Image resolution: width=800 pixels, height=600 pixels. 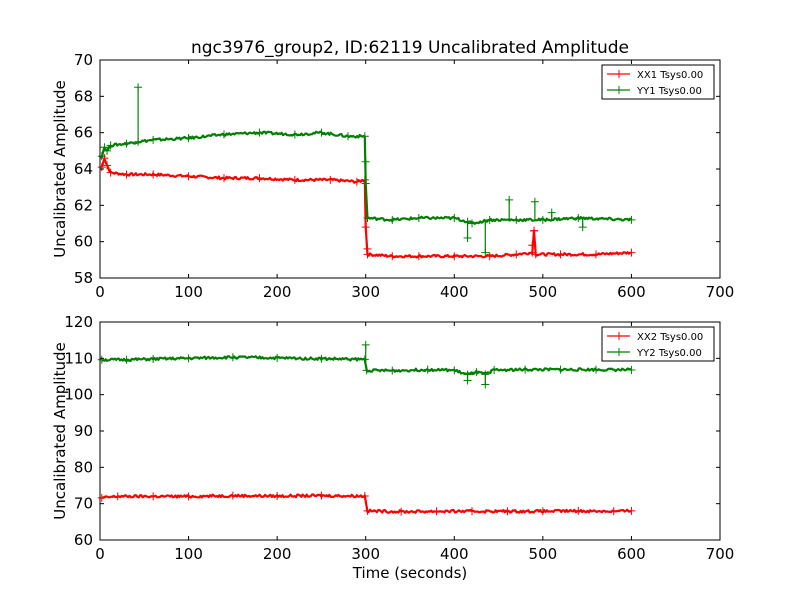 What do you see at coordinates (669, 353) in the screenshot?
I see `legend-label: YY2 Tsys0.00` at bounding box center [669, 353].